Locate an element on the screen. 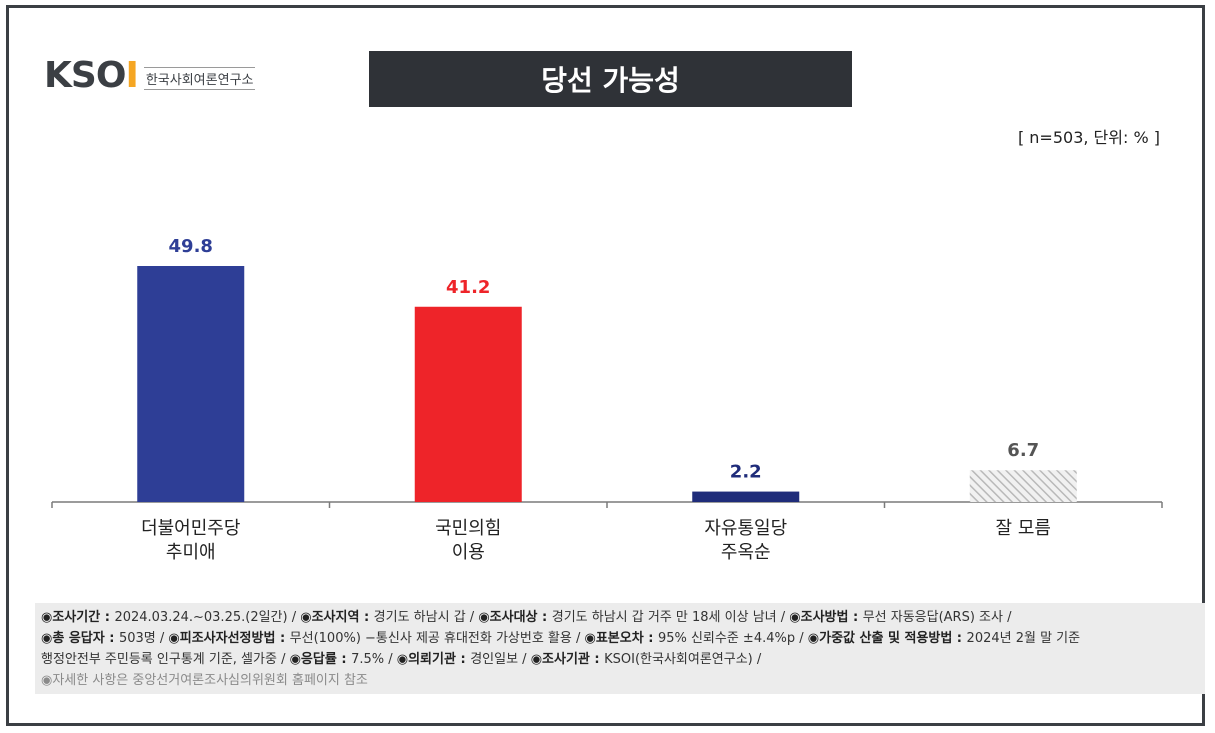  data-label: 6.7 is located at coordinates (1023, 450).